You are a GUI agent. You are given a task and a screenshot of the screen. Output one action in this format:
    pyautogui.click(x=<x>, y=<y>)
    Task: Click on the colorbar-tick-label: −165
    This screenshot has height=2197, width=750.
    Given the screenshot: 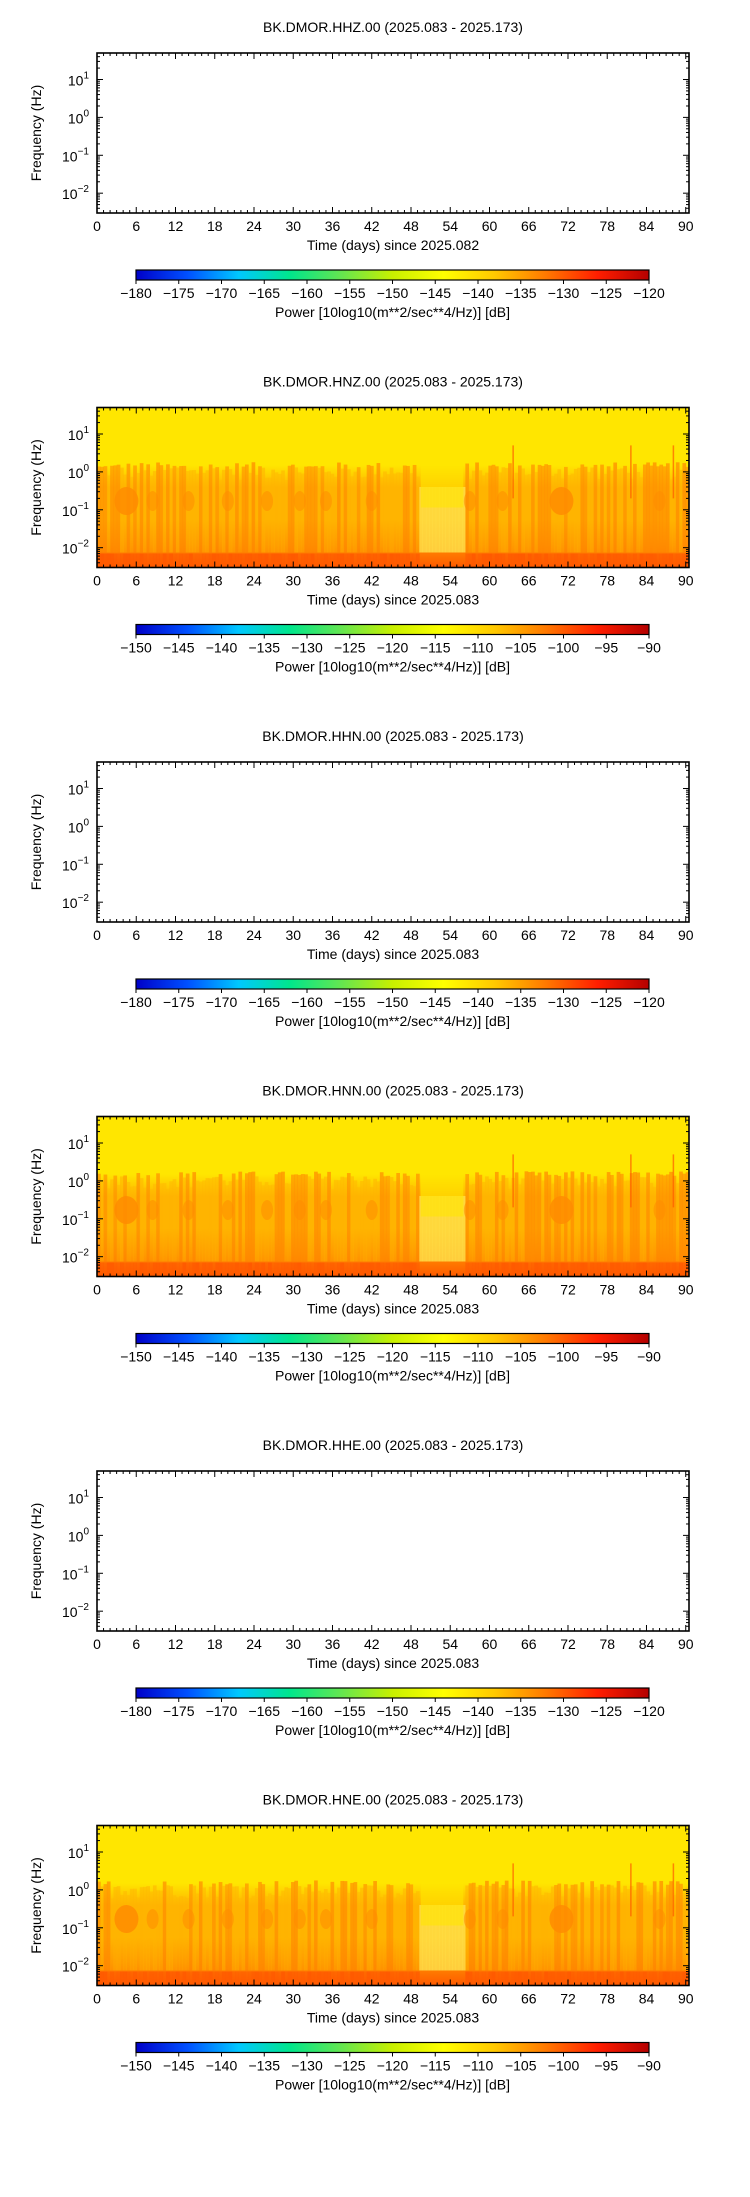 What is the action you would take?
    pyautogui.click(x=264, y=1711)
    